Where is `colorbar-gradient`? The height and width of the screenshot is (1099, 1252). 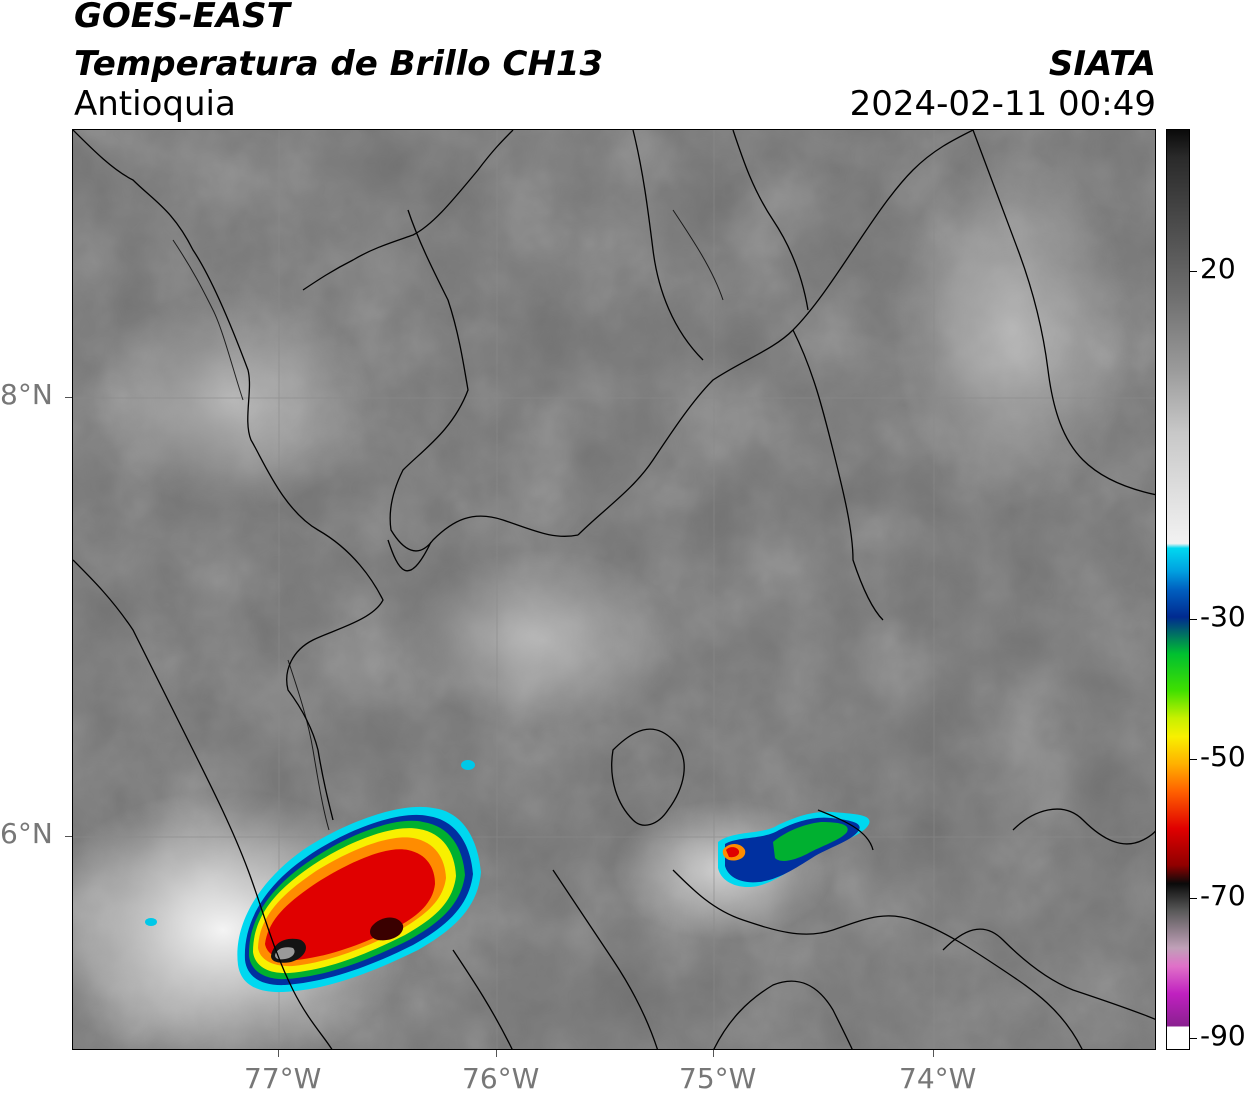
colorbar-gradient is located at coordinates (1178, 589).